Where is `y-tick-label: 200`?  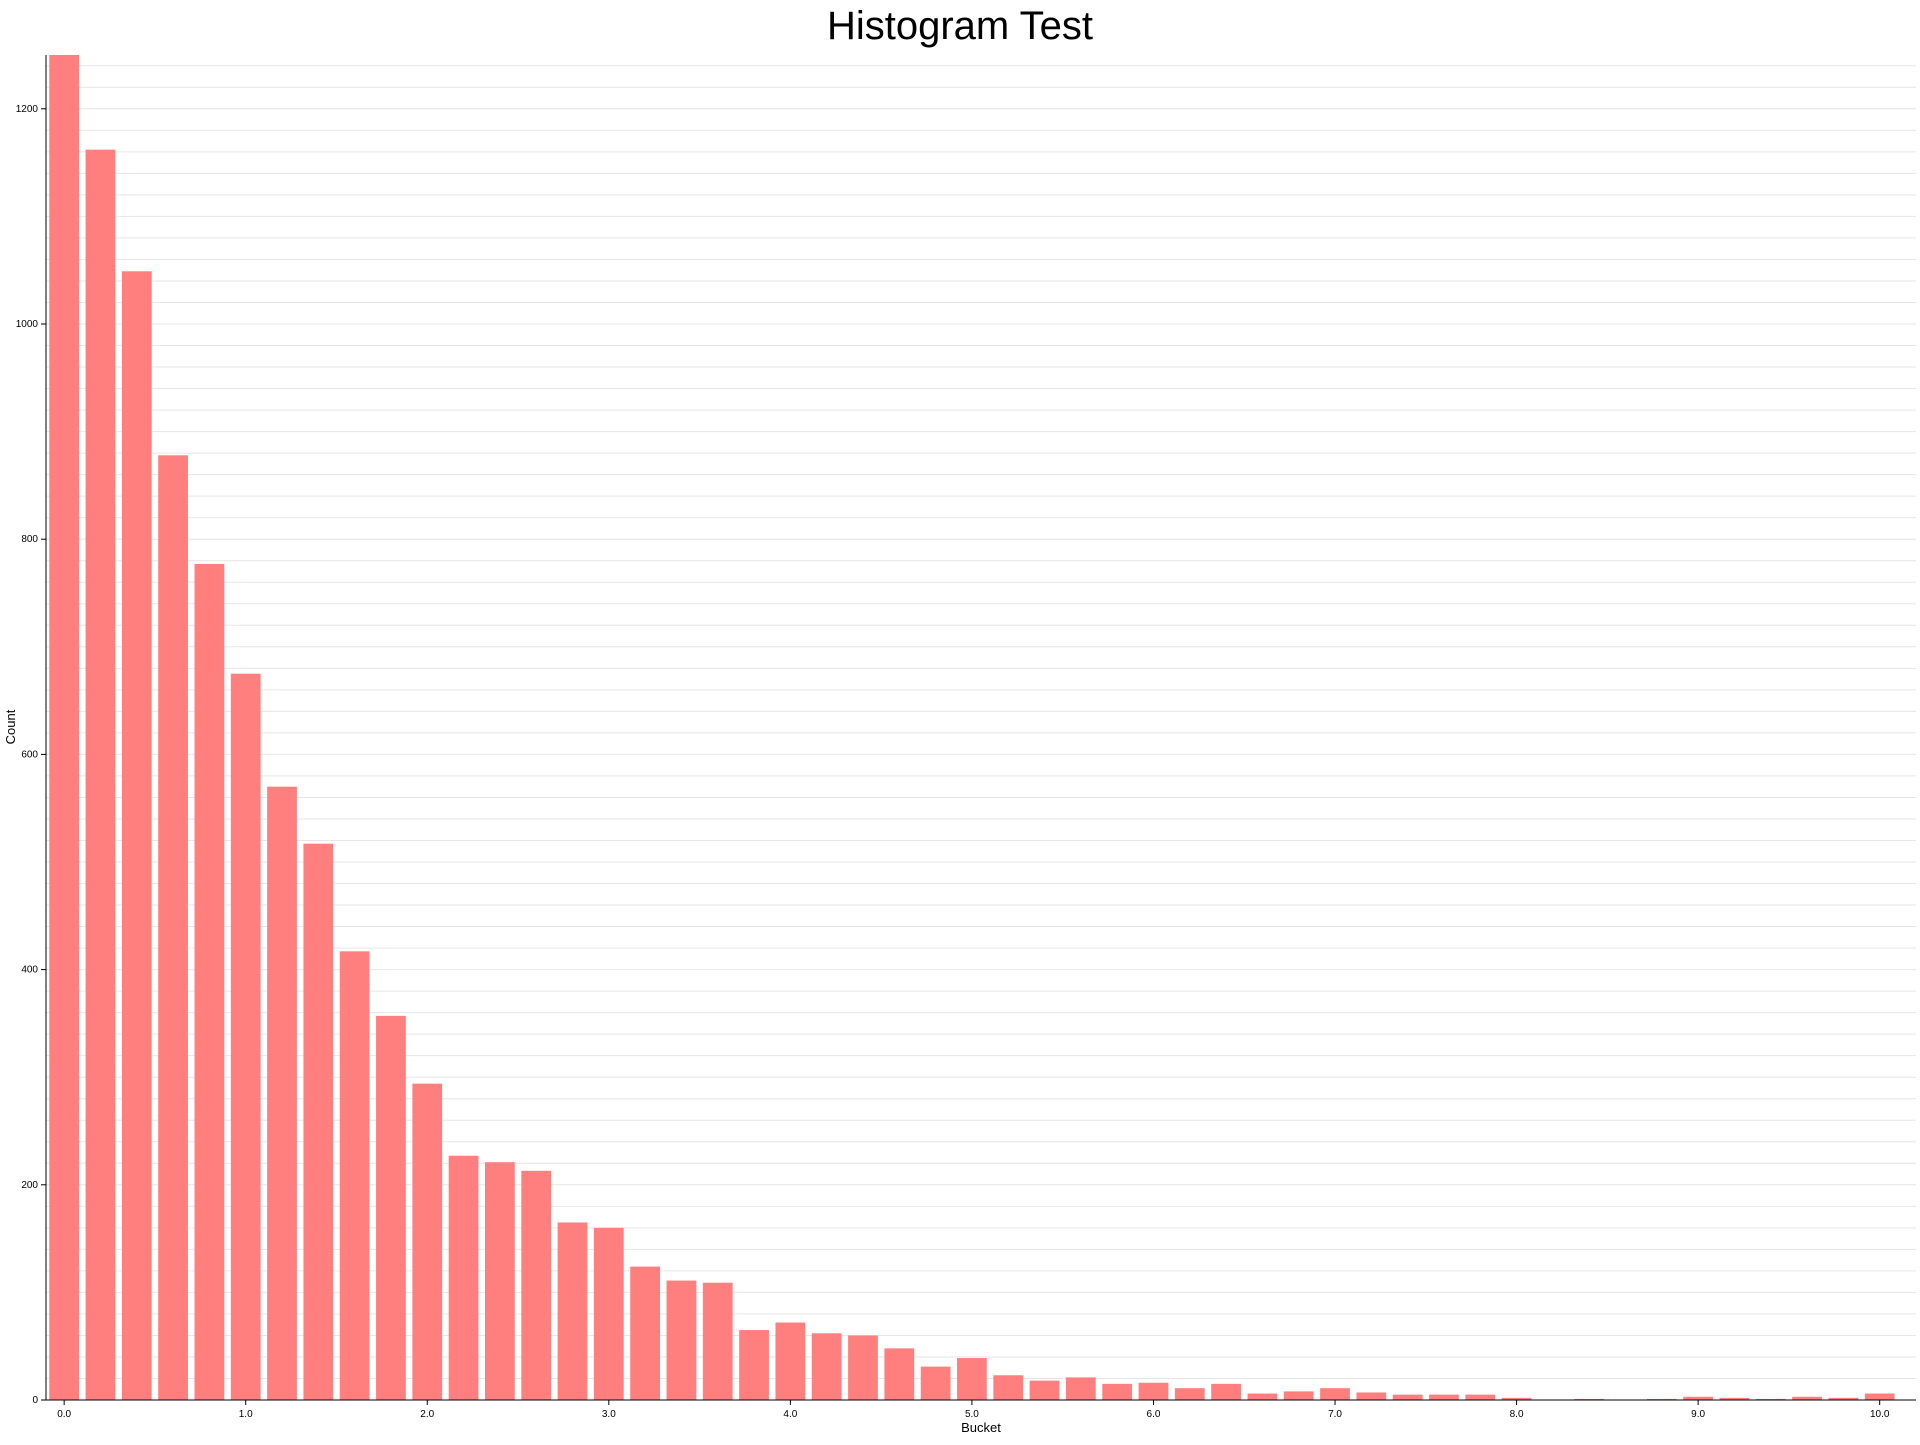 y-tick-label: 200 is located at coordinates (29, 1185).